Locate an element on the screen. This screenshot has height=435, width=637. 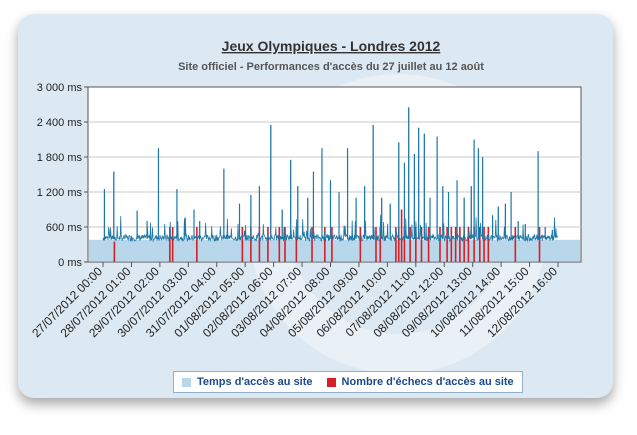
chart-title: Jeux Olympiques - Londres 2012 is located at coordinates (331, 46).